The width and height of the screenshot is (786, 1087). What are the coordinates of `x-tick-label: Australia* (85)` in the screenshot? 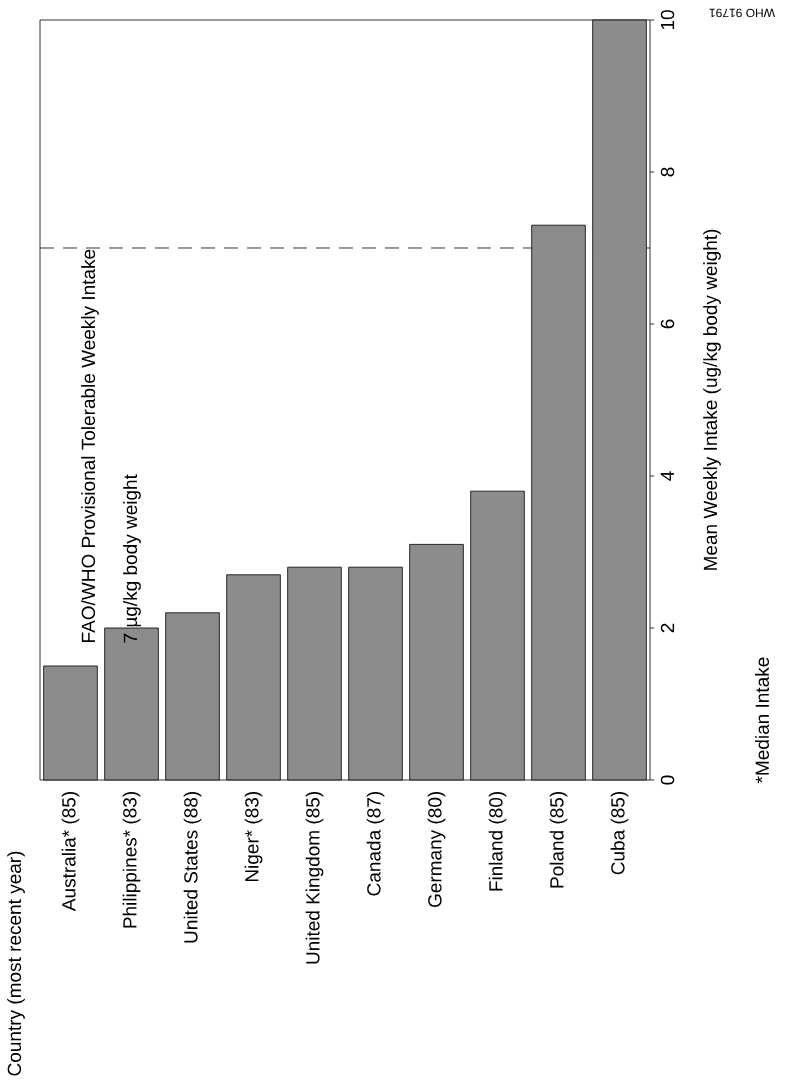 It's located at (70, 851).